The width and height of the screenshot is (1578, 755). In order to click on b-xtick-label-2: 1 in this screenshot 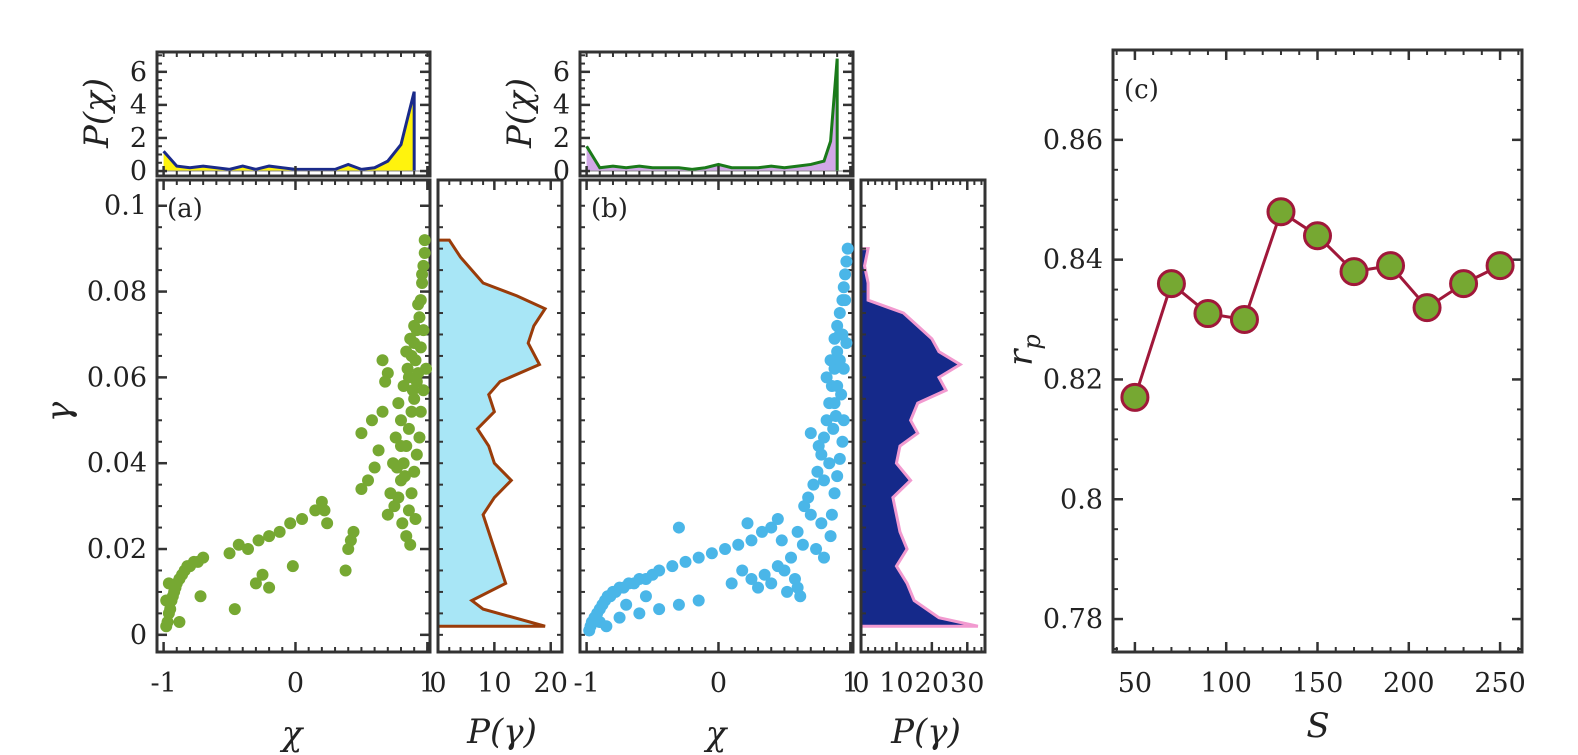, I will do `click(850, 683)`.